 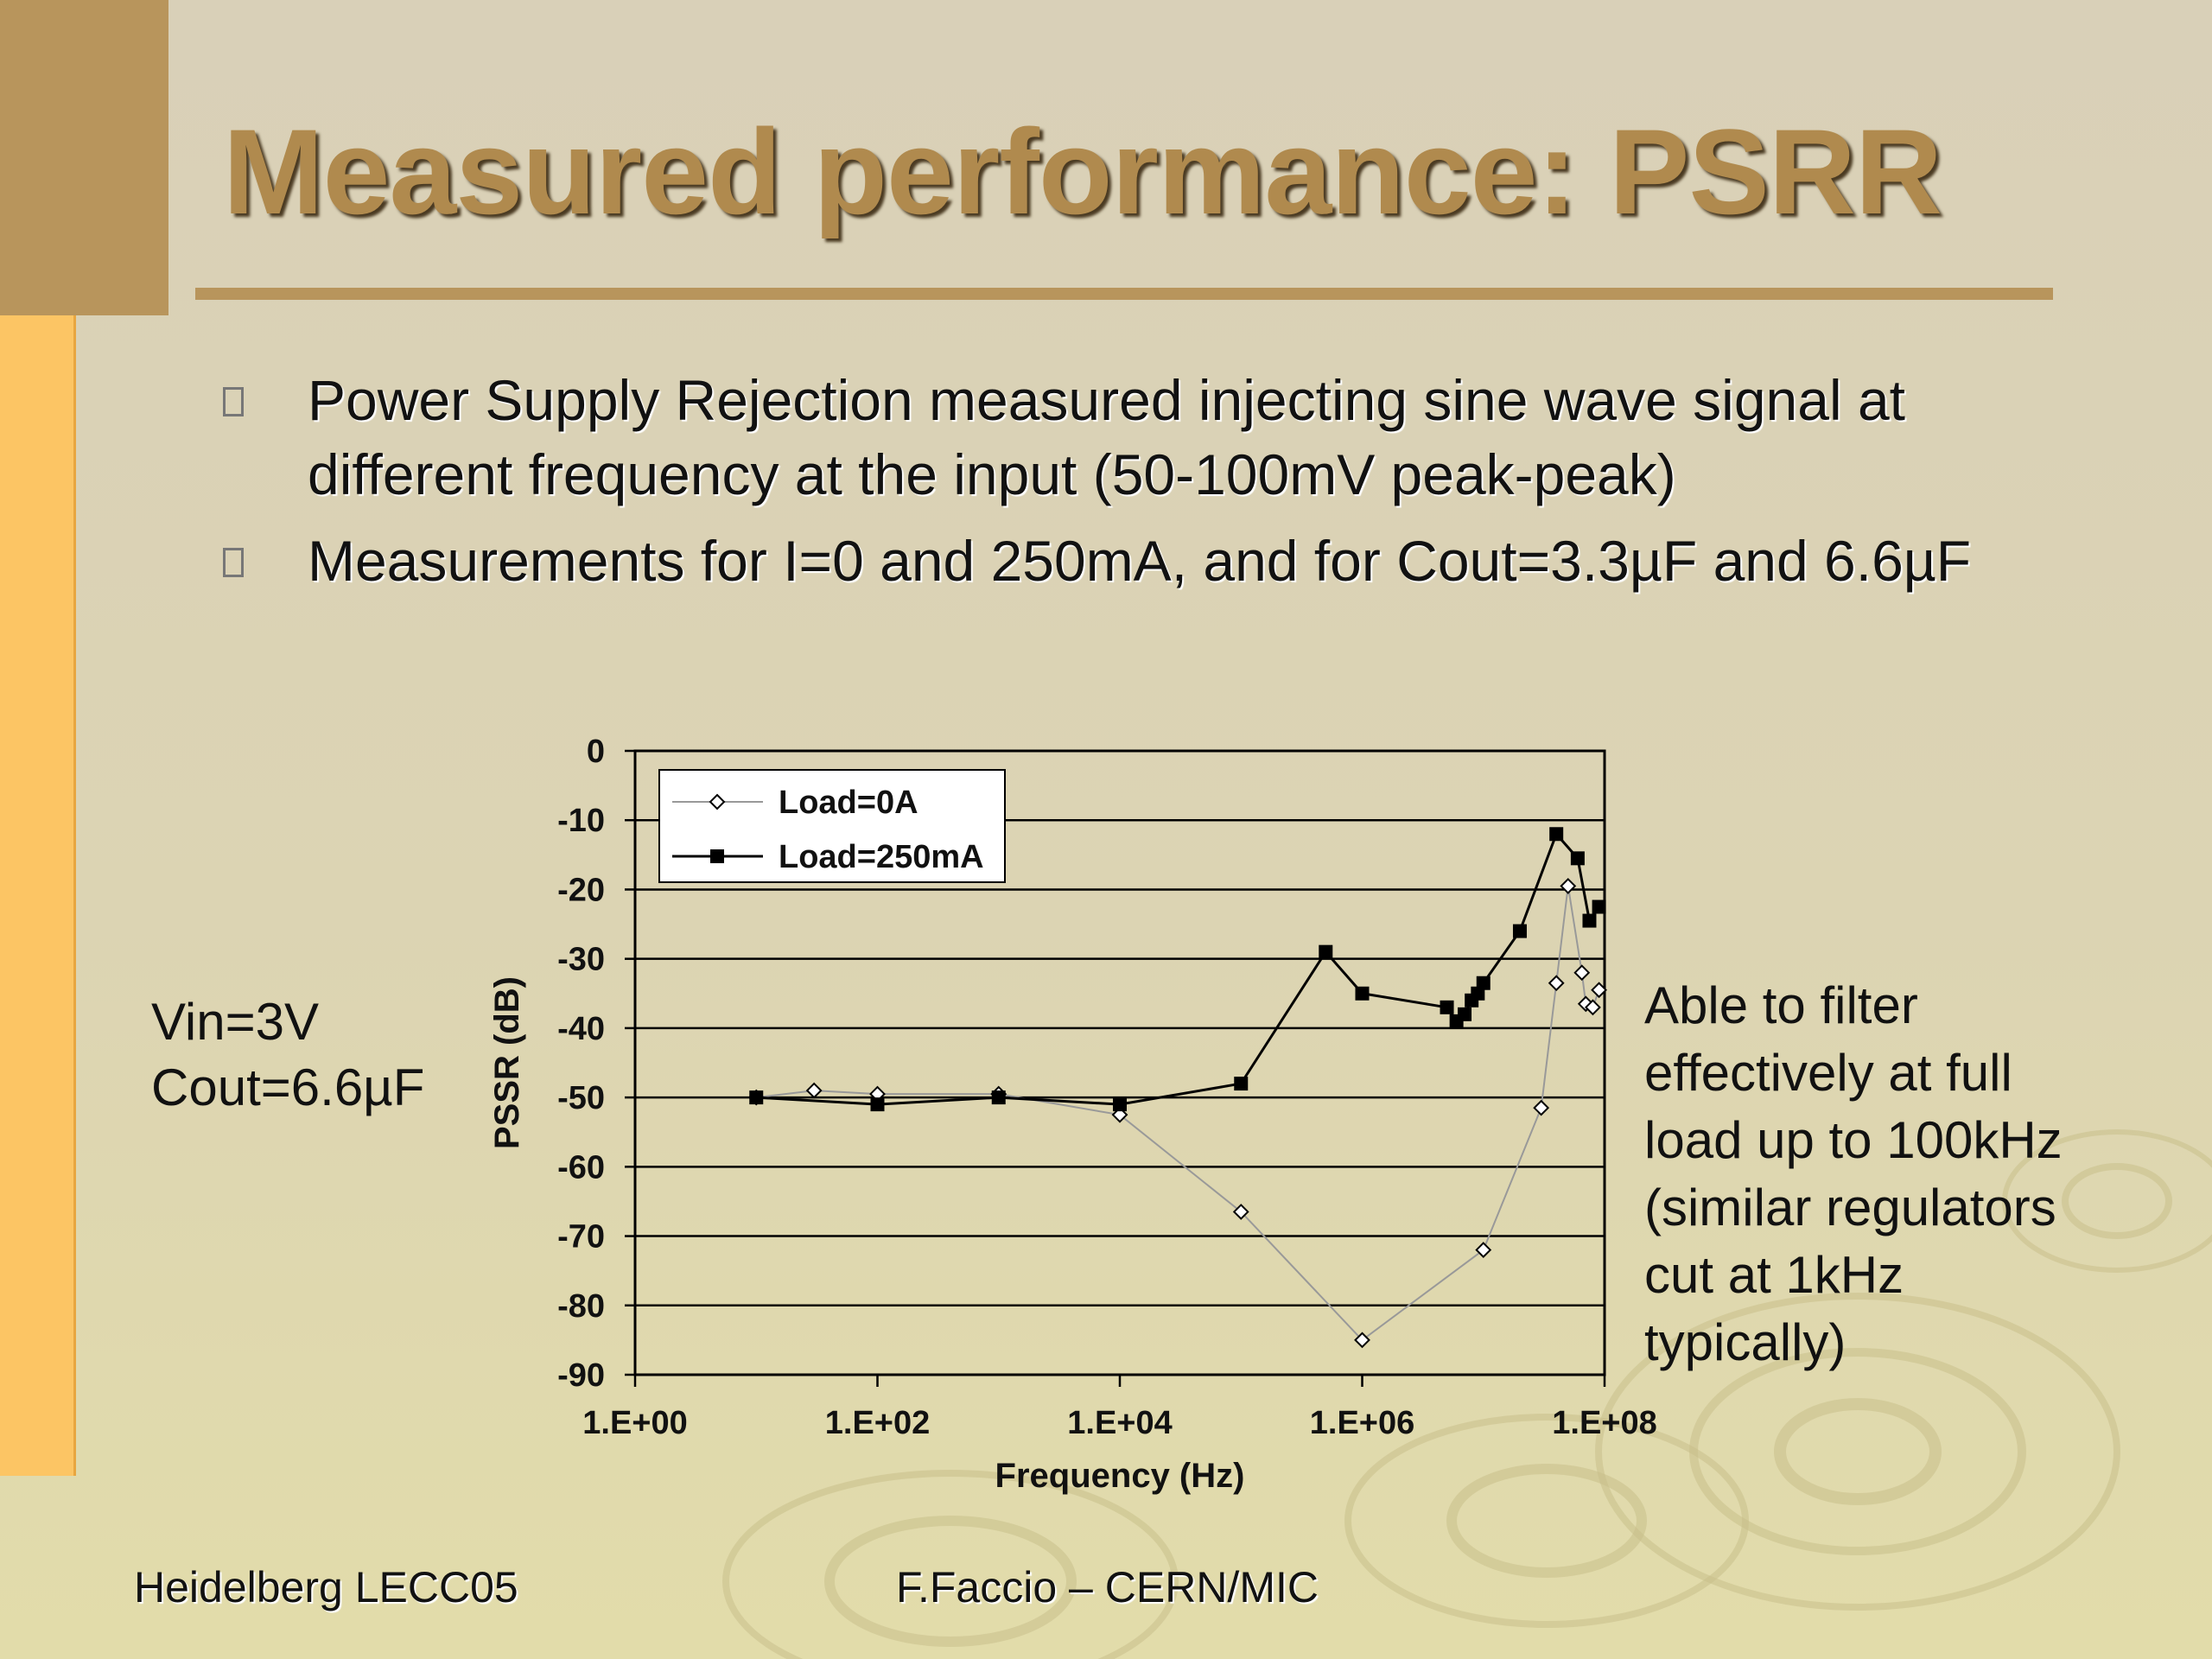 What do you see at coordinates (1828, 1073) in the screenshot?
I see `note-line: effectively at full` at bounding box center [1828, 1073].